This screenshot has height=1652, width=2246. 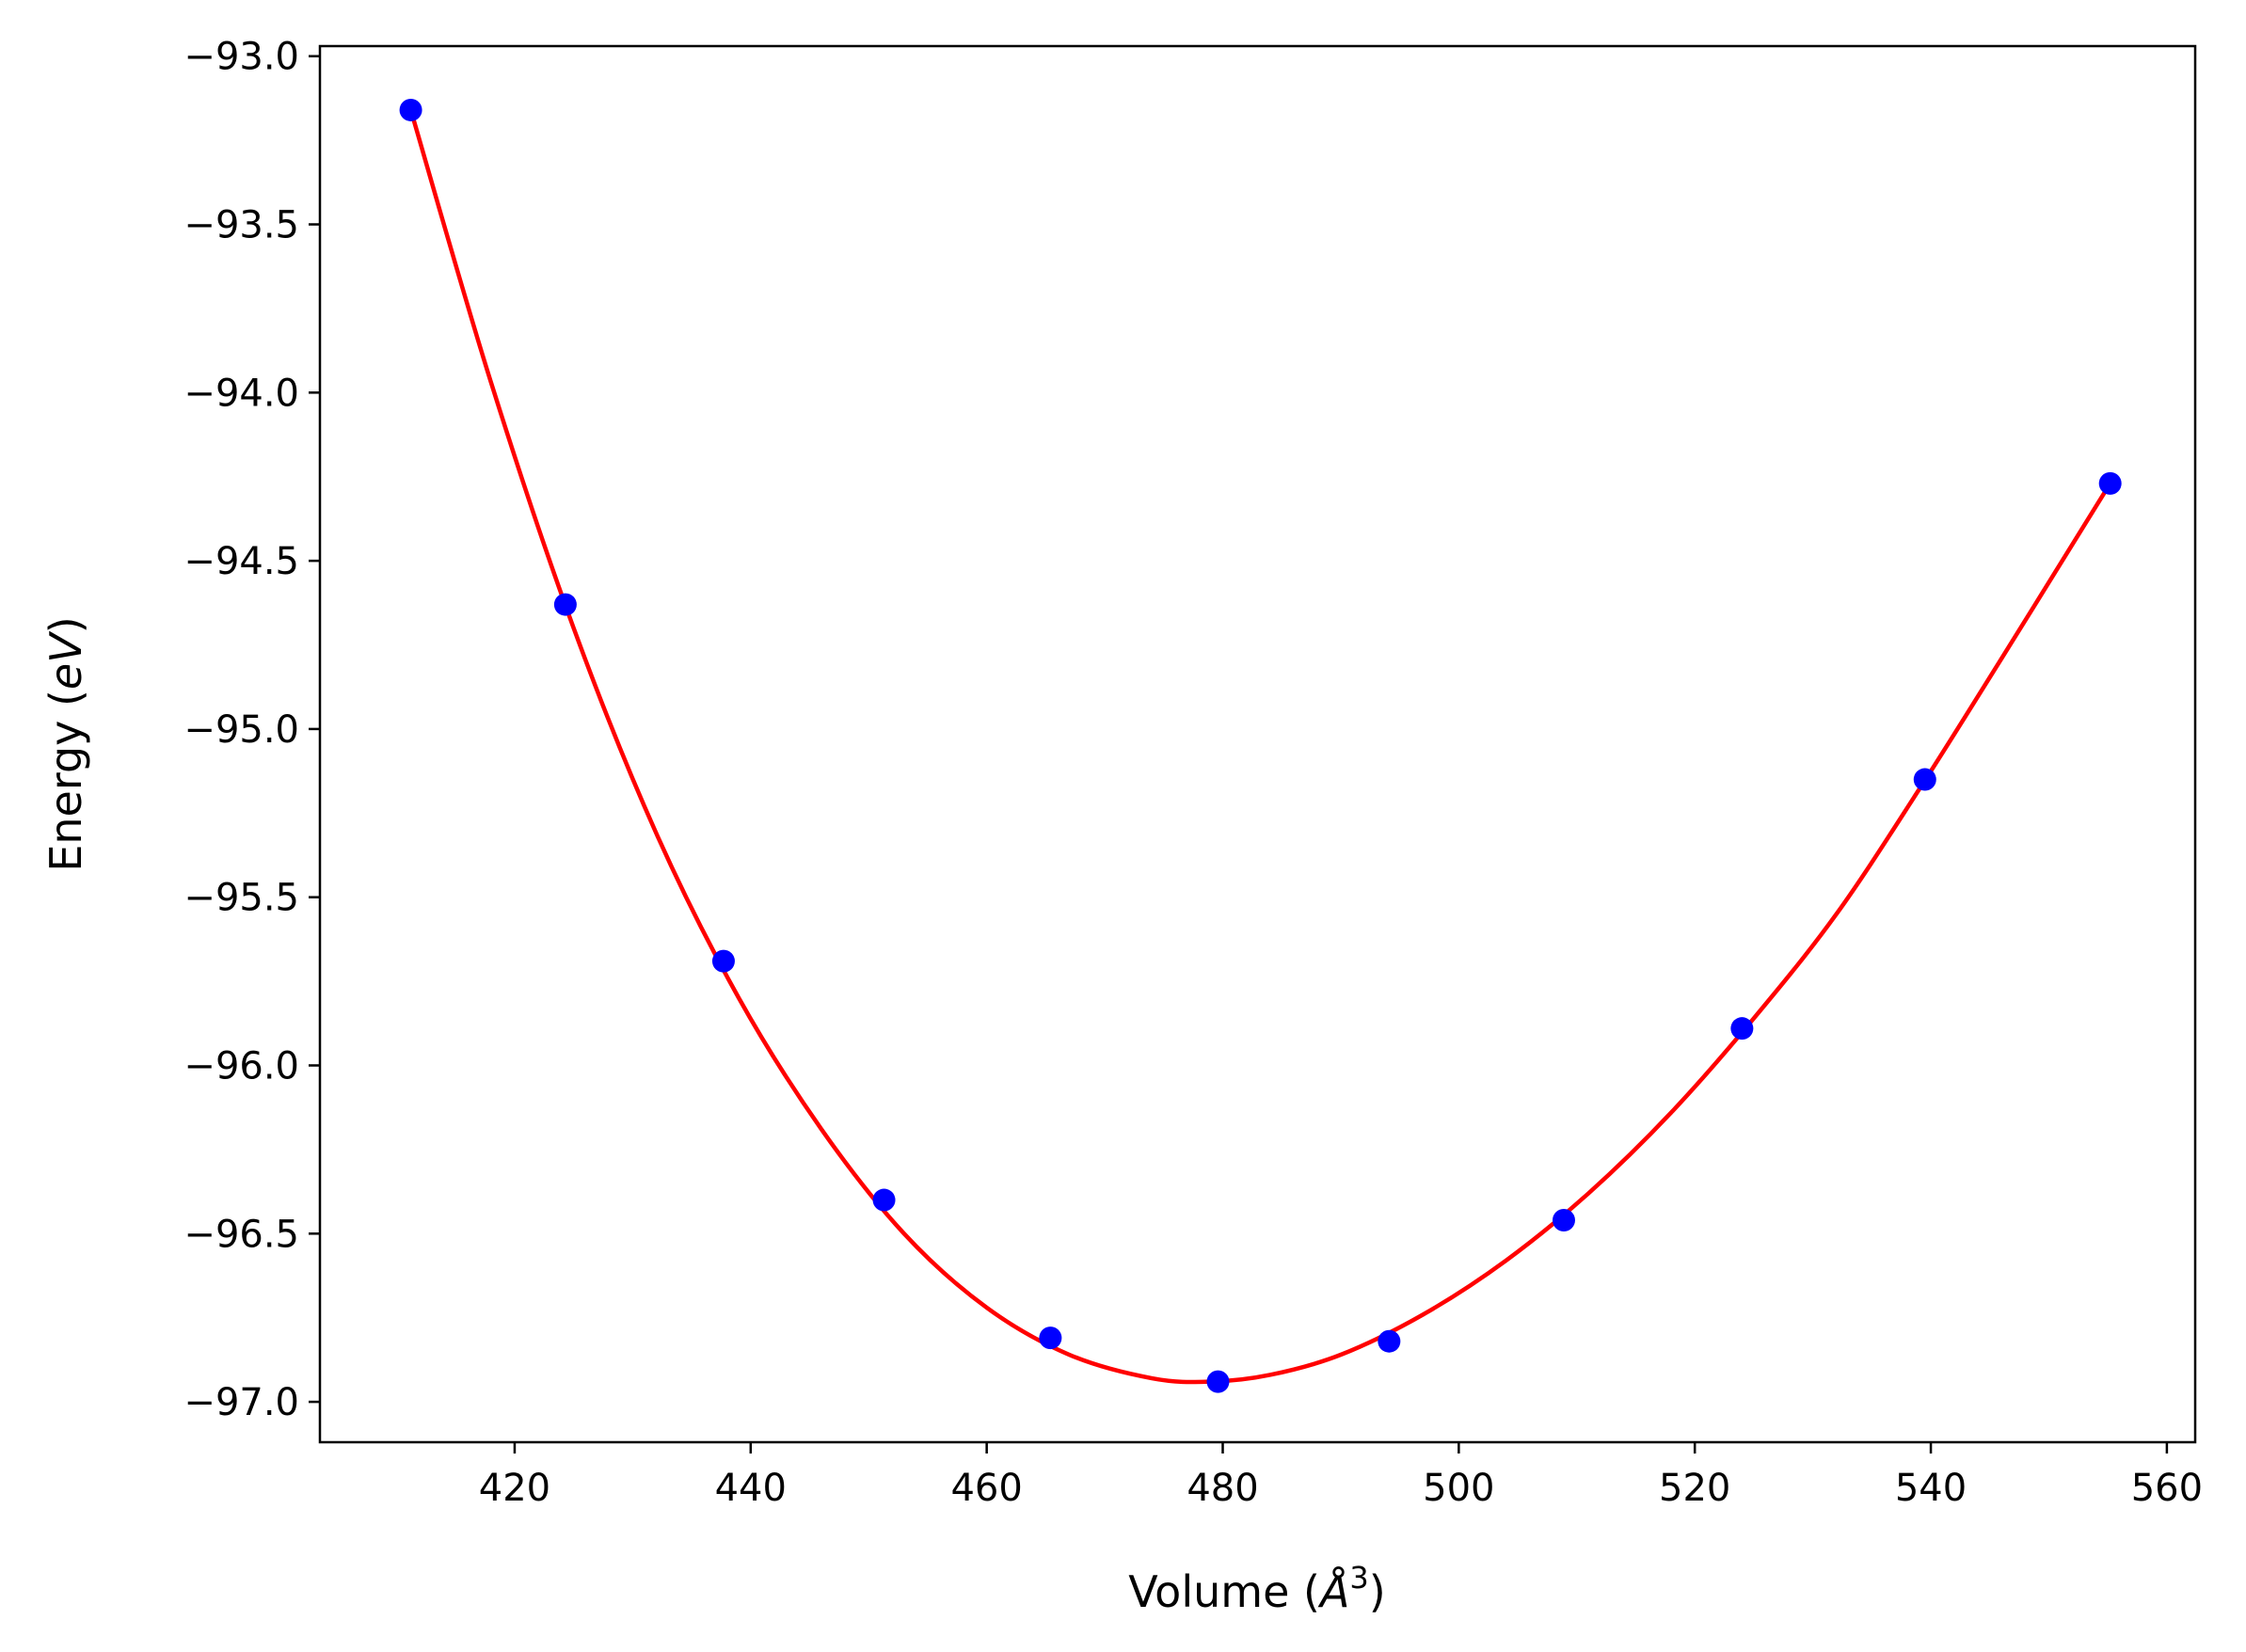 What do you see at coordinates (65, 624) in the screenshot?
I see `y-axis-title-suffix: )` at bounding box center [65, 624].